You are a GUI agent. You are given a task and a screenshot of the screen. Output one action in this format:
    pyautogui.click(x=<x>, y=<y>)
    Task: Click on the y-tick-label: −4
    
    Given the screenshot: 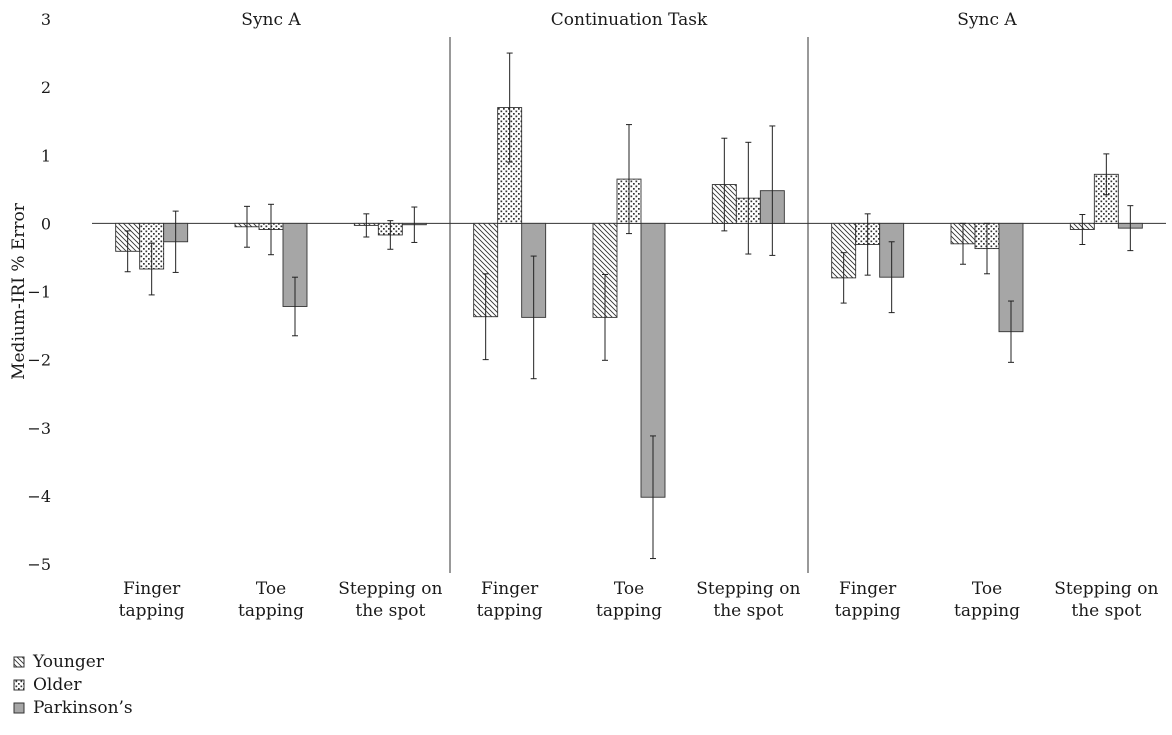 What is the action you would take?
    pyautogui.click(x=39, y=496)
    